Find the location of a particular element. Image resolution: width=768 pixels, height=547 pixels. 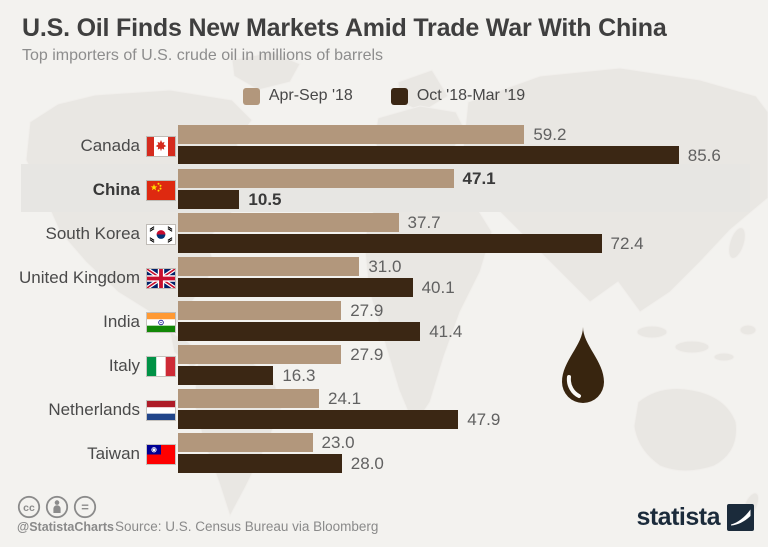

bar-pair: 59.2 85.6 is located at coordinates (449, 146).